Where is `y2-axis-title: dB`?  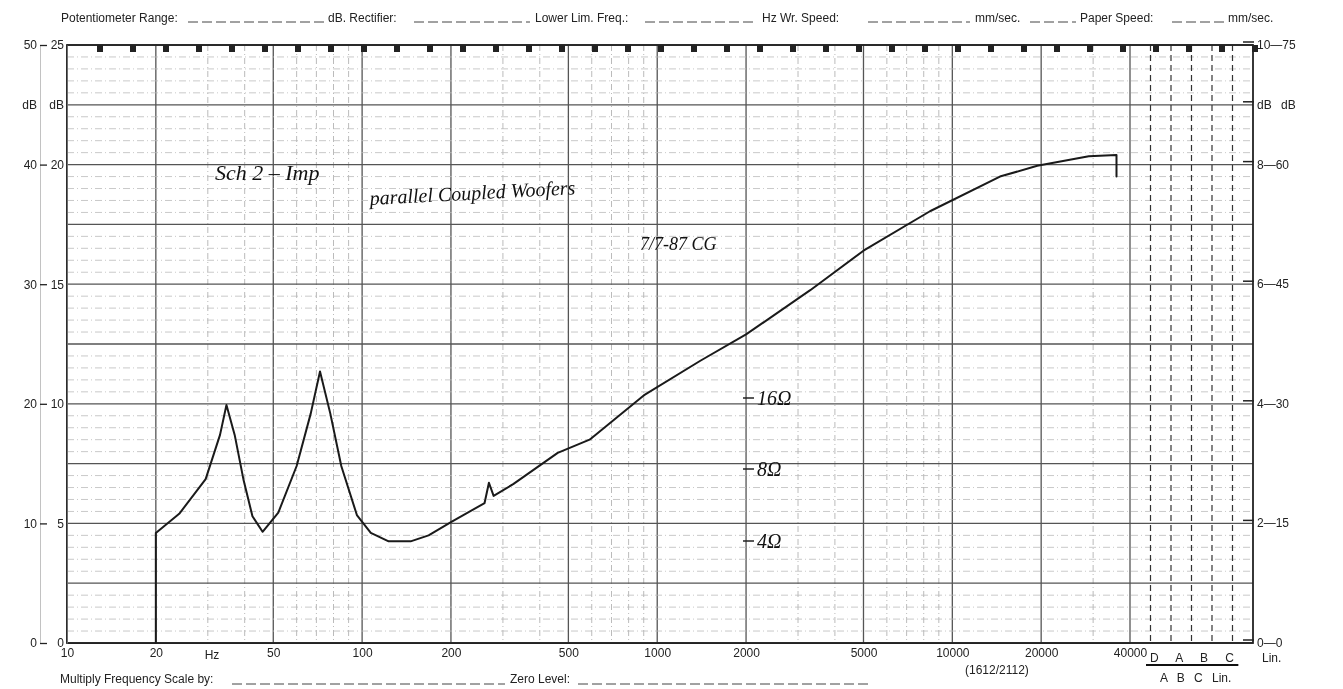
y2-axis-title: dB is located at coordinates (56, 104).